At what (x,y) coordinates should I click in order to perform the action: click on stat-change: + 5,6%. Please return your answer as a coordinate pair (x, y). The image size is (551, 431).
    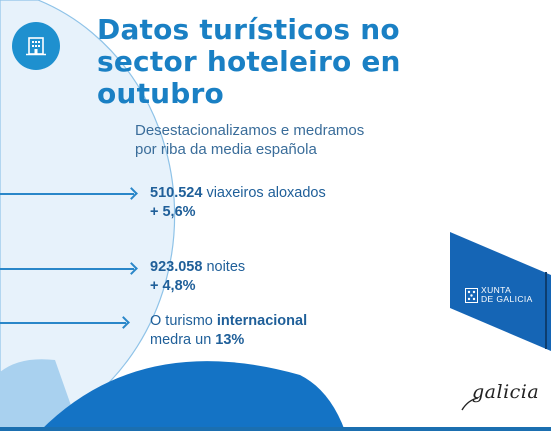
    Looking at the image, I should click on (173, 212).